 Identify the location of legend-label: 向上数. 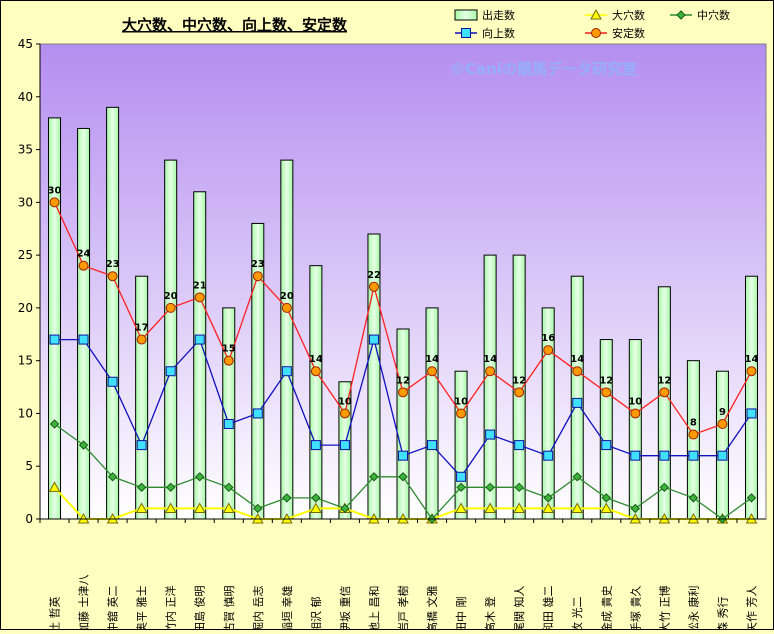
(498, 33).